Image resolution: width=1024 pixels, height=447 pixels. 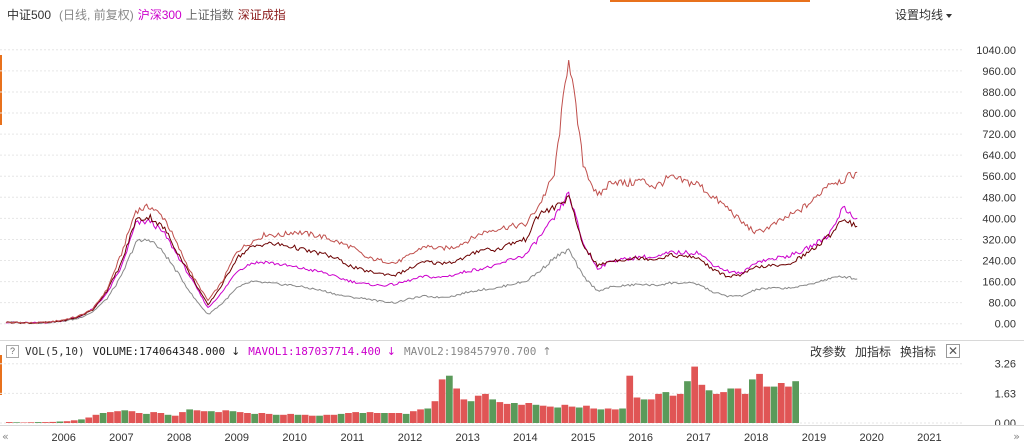 What do you see at coordinates (999, 177) in the screenshot?
I see `y-tick-label: 560.00` at bounding box center [999, 177].